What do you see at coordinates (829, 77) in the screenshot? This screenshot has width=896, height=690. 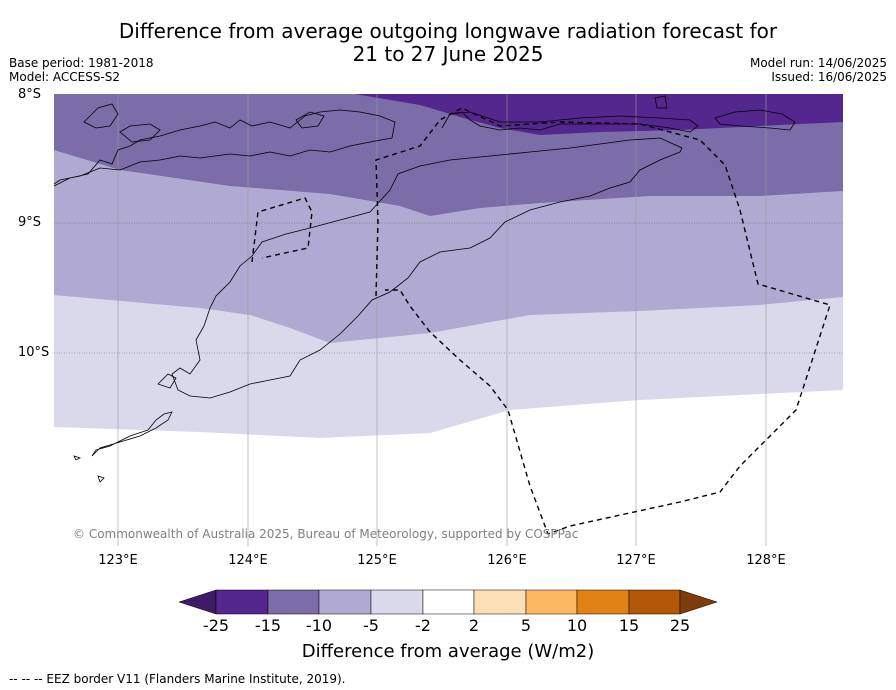 I see `issued-text: Issued: 16/06/2025` at bounding box center [829, 77].